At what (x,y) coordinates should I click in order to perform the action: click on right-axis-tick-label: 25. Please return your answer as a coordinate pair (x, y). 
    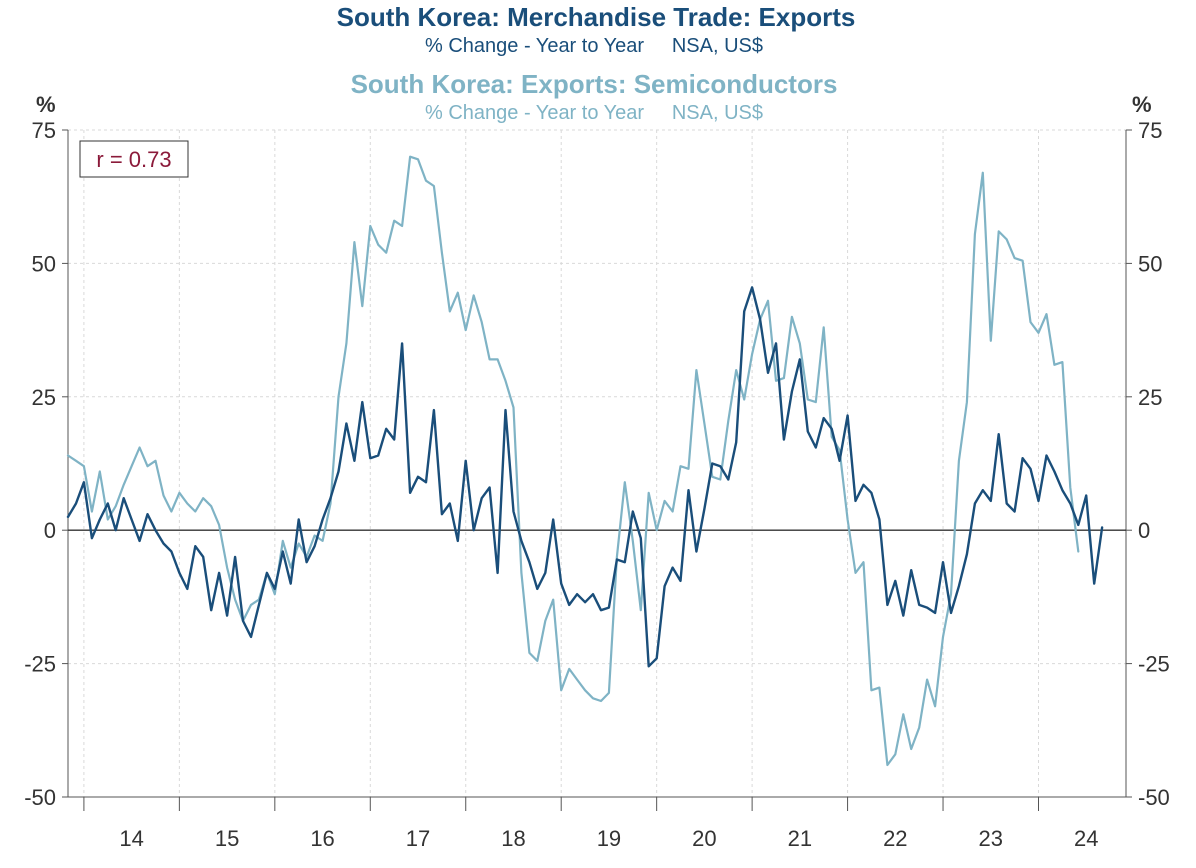
    Looking at the image, I should click on (1150, 397).